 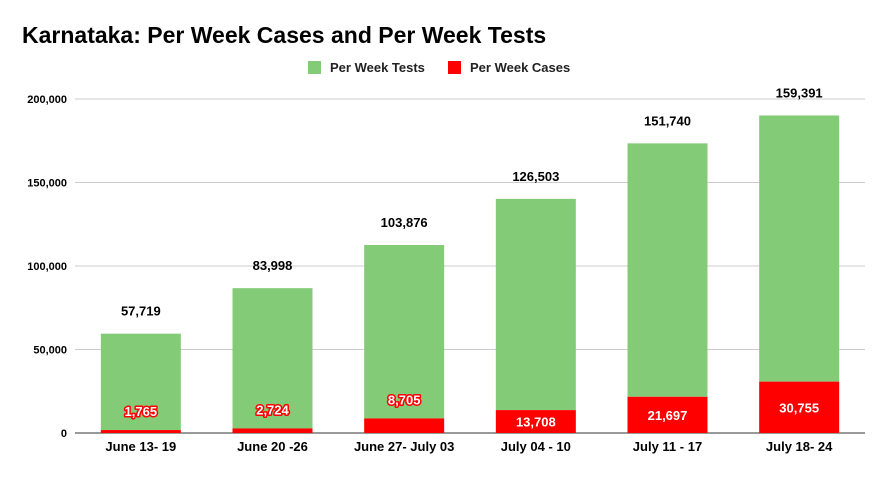 What do you see at coordinates (404, 446) in the screenshot?
I see `x-tick-label: June 27- July 03` at bounding box center [404, 446].